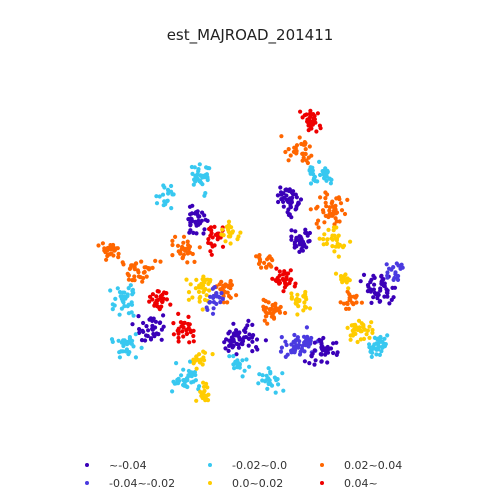  What do you see at coordinates (128, 465) in the screenshot?
I see `legend-label: ~-0.04` at bounding box center [128, 465].